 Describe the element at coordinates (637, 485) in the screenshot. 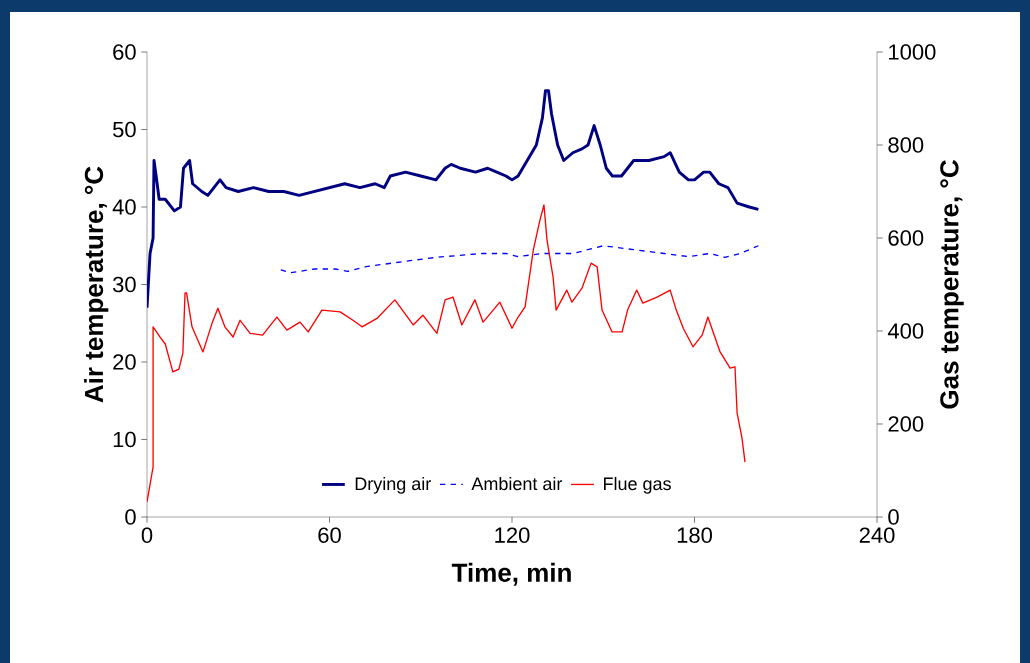

I see `legend-label: Flue gas` at that location.